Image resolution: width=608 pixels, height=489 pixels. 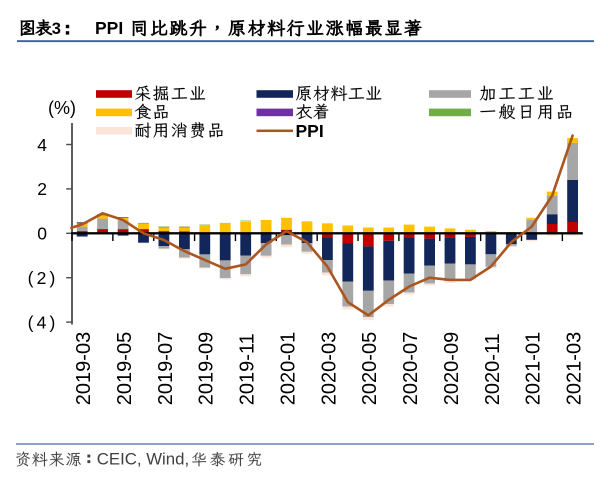 I want to click on svg-text: 2, so click(x=42, y=189).